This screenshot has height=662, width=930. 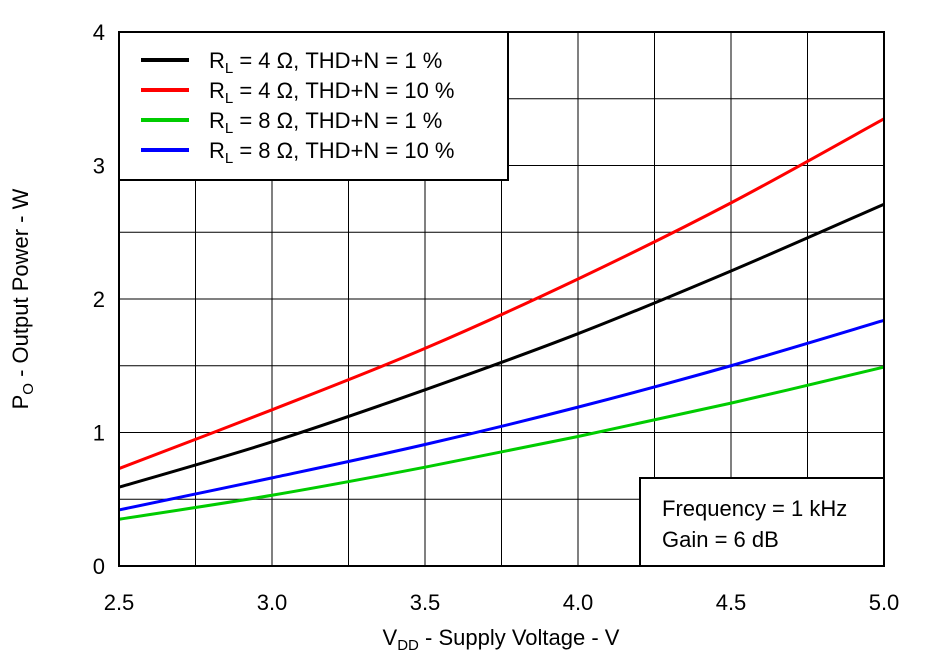 What do you see at coordinates (731, 602) in the screenshot?
I see `x-tick-label: 4.5` at bounding box center [731, 602].